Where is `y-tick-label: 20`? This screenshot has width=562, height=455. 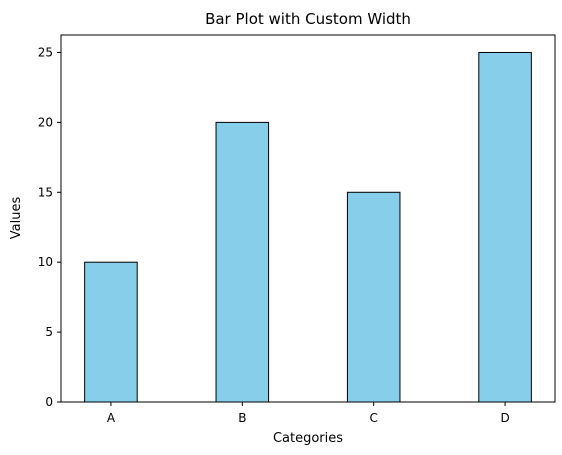
y-tick-label: 20 is located at coordinates (45, 122).